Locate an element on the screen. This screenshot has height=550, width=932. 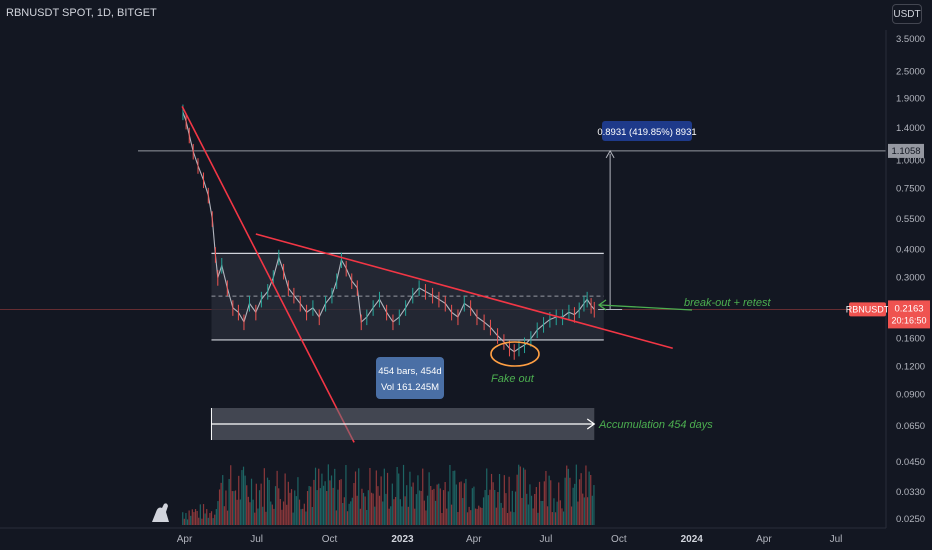
measure-label: 0.8931 (419.85%) 8931 is located at coordinates (646, 132).